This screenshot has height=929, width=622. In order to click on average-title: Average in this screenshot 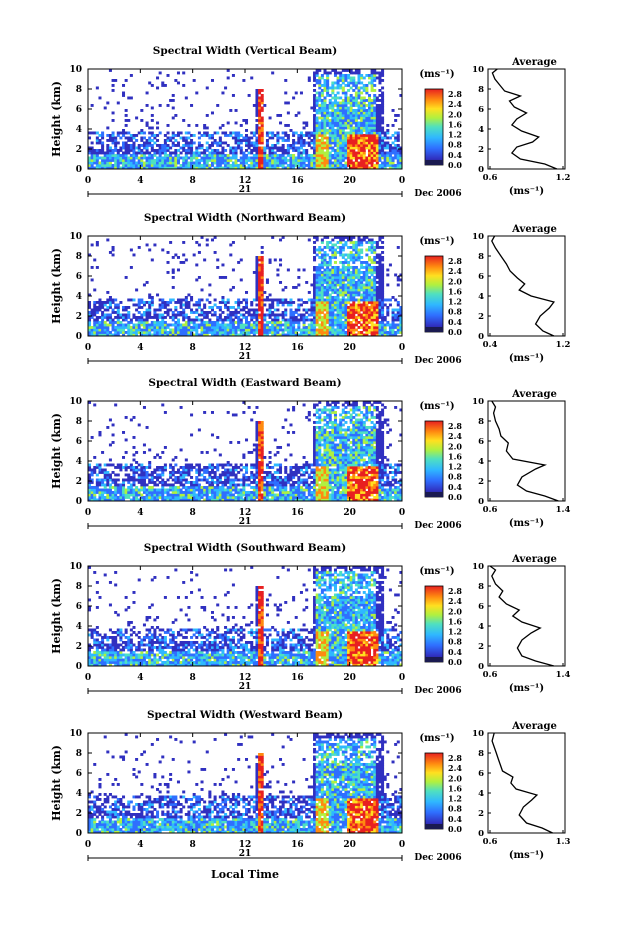, I will do `click(534, 229)`.